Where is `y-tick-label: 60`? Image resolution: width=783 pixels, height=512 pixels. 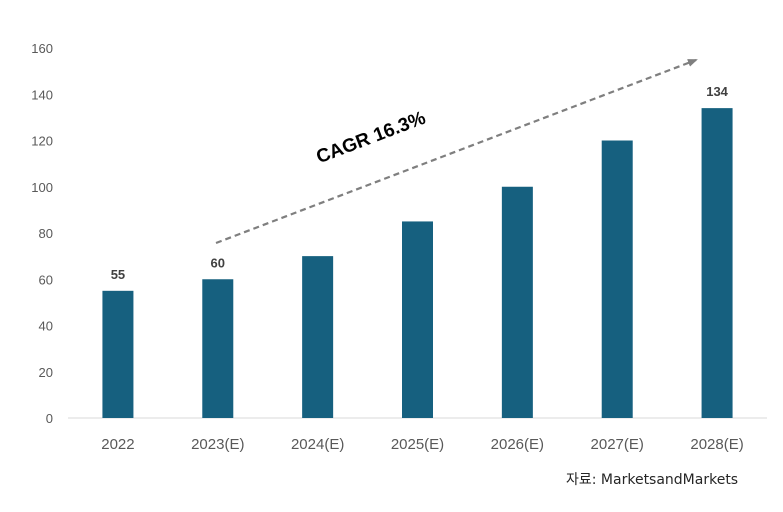 y-tick-label: 60 is located at coordinates (46, 279).